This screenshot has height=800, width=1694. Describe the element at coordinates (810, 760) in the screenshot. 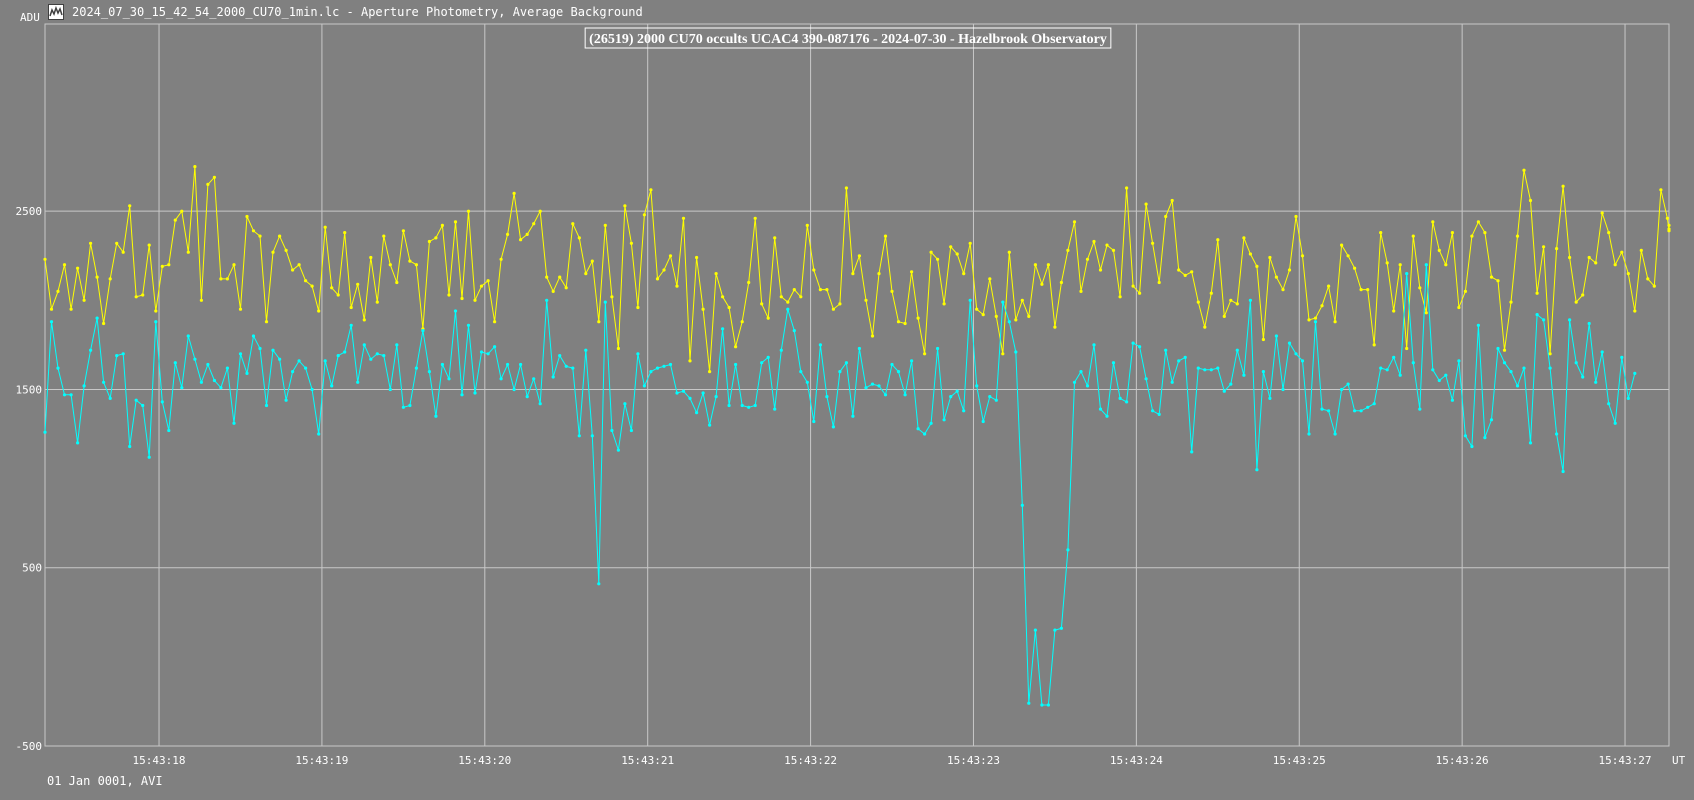

I see `x-tick-label: 15:43:22` at that location.